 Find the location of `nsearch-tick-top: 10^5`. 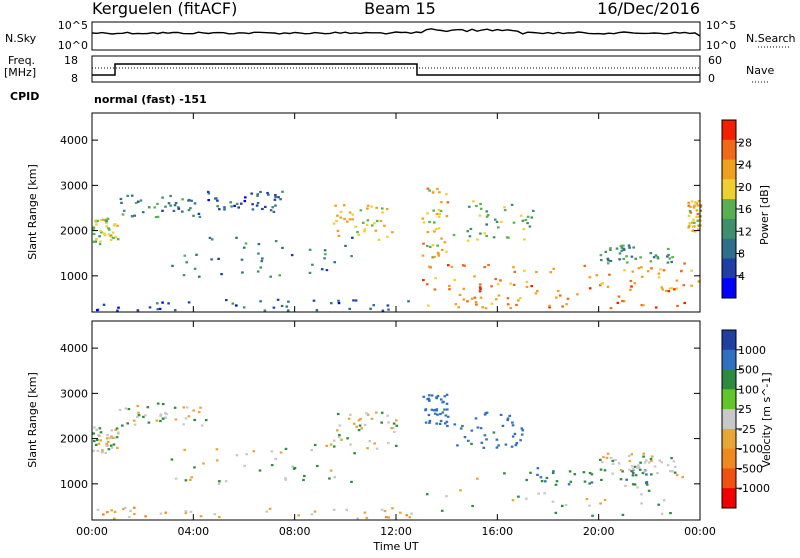

nsearch-tick-top: 10^5 is located at coordinates (721, 25).